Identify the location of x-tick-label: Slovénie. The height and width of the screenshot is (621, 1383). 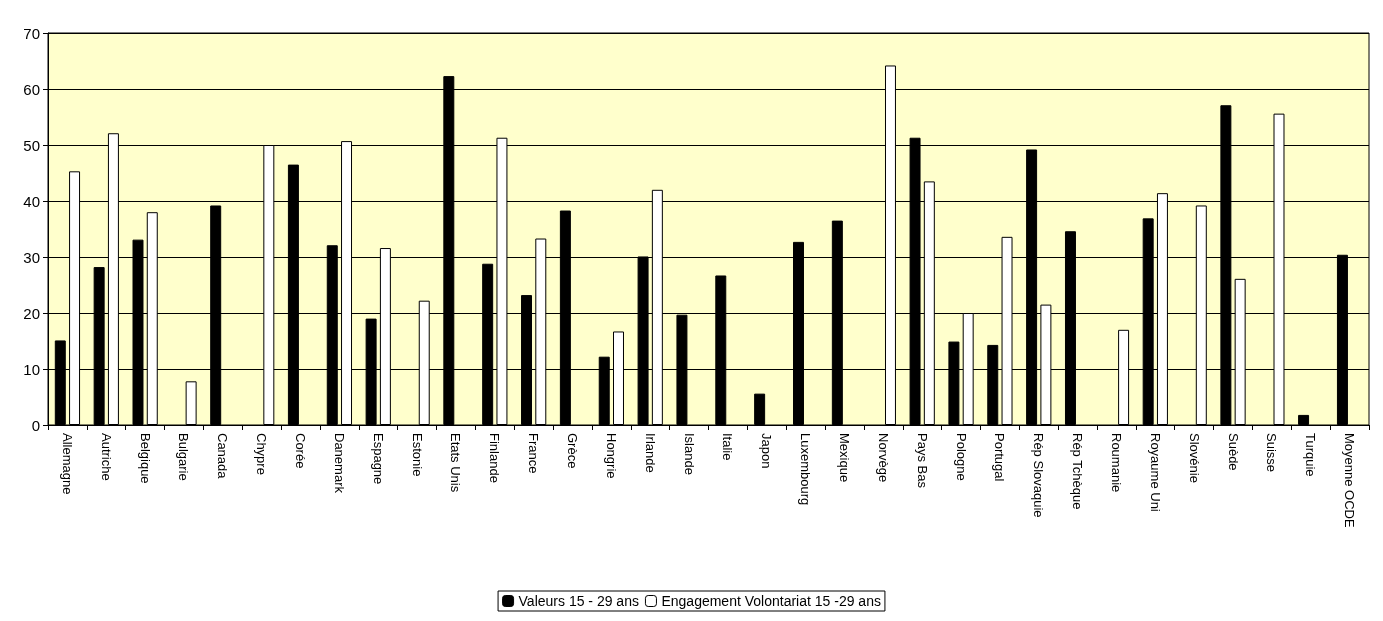
(1194, 458).